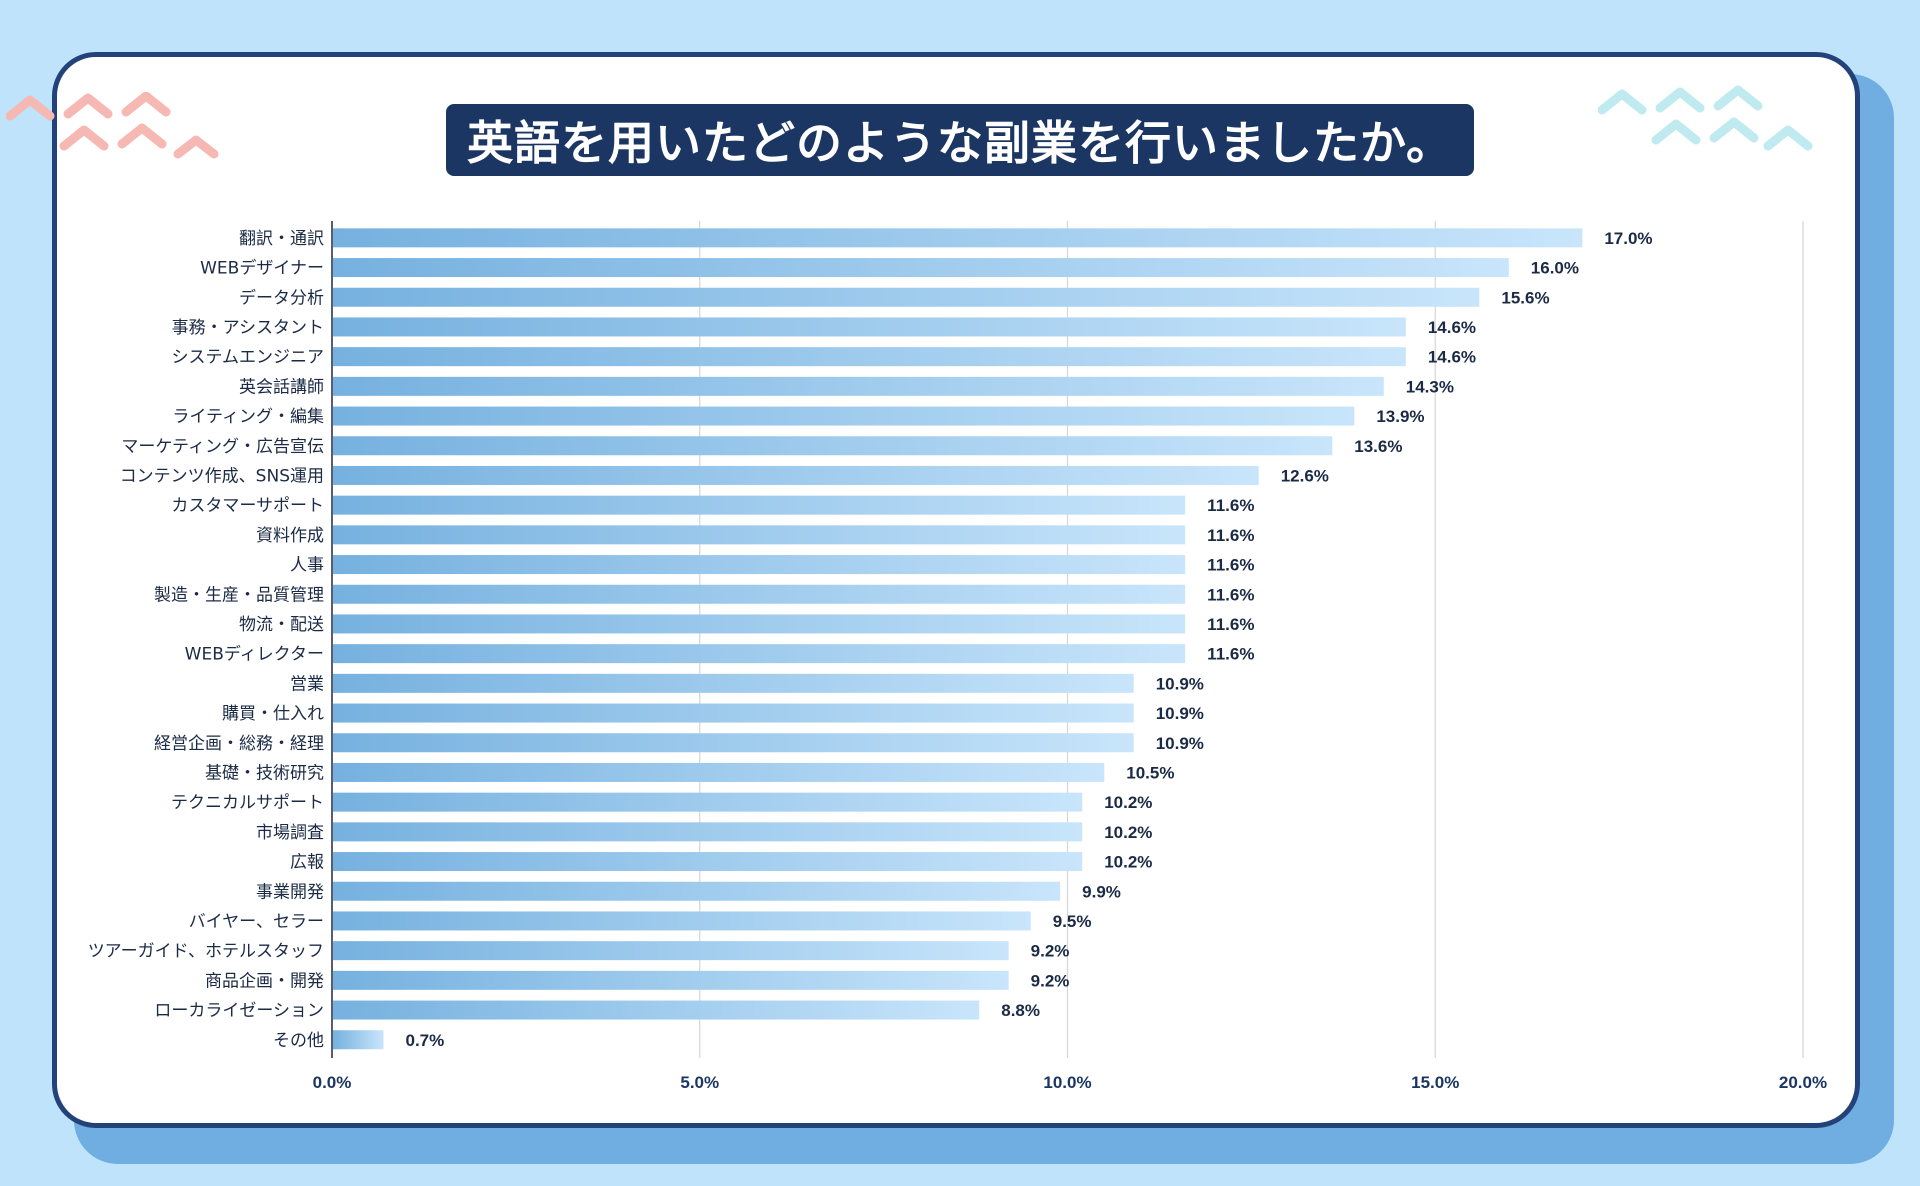 The image size is (1920, 1186). Describe the element at coordinates (254, 654) in the screenshot. I see `category-label: WEBディレクター` at that location.